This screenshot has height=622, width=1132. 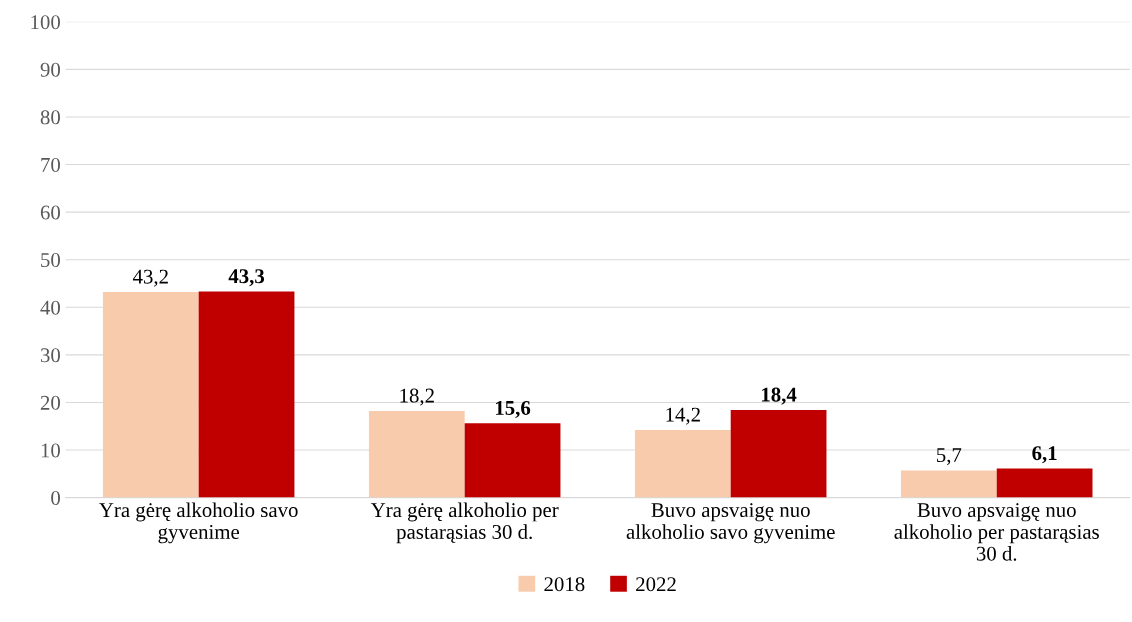 What do you see at coordinates (656, 584) in the screenshot?
I see `legend-label: 2022` at bounding box center [656, 584].